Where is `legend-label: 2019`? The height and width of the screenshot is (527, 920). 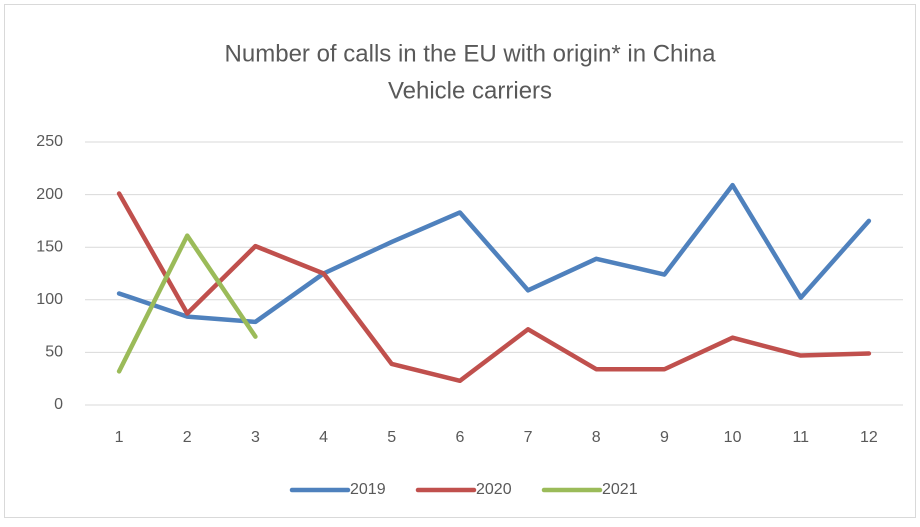 legend-label: 2019 is located at coordinates (368, 489).